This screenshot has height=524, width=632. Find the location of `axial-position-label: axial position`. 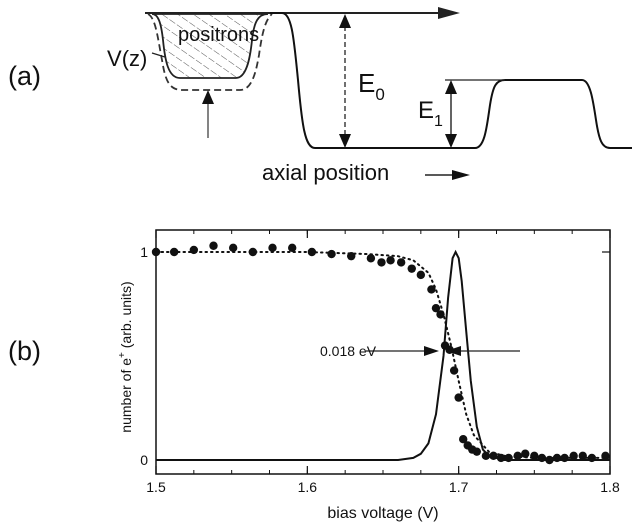

axial-position-label: axial position is located at coordinates (325, 172).